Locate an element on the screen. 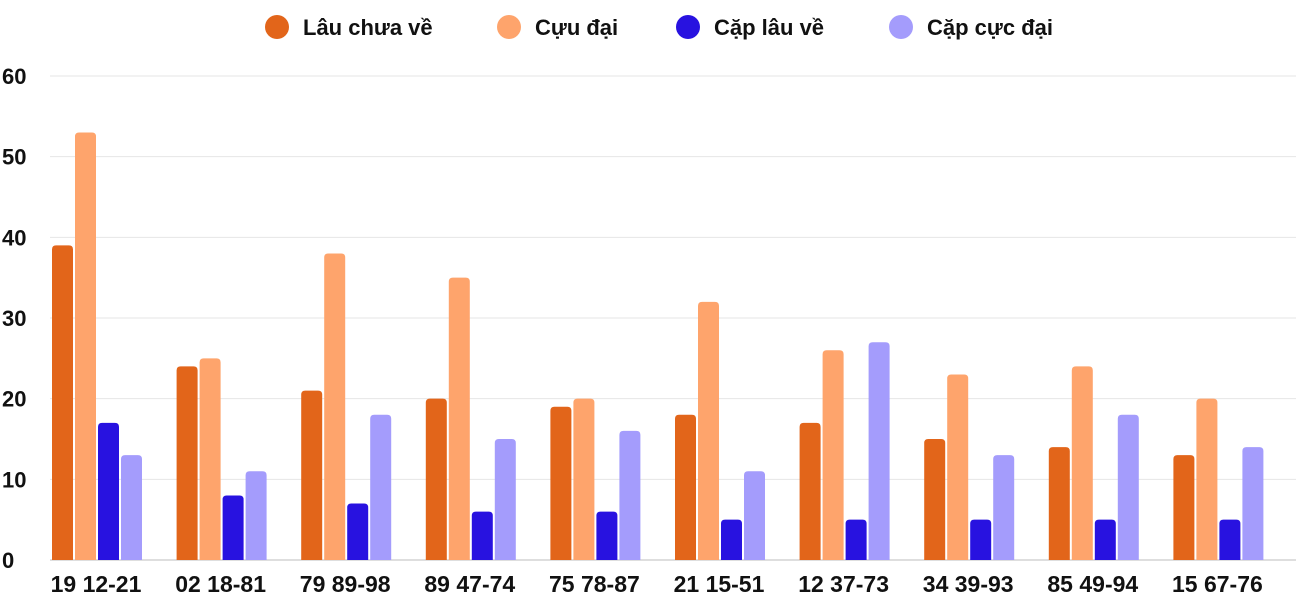 This screenshot has width=1300, height=605. legend: Lâu chưa về Cựu đại Cặp lâu về Cặp cực đại is located at coordinates (659, 27).